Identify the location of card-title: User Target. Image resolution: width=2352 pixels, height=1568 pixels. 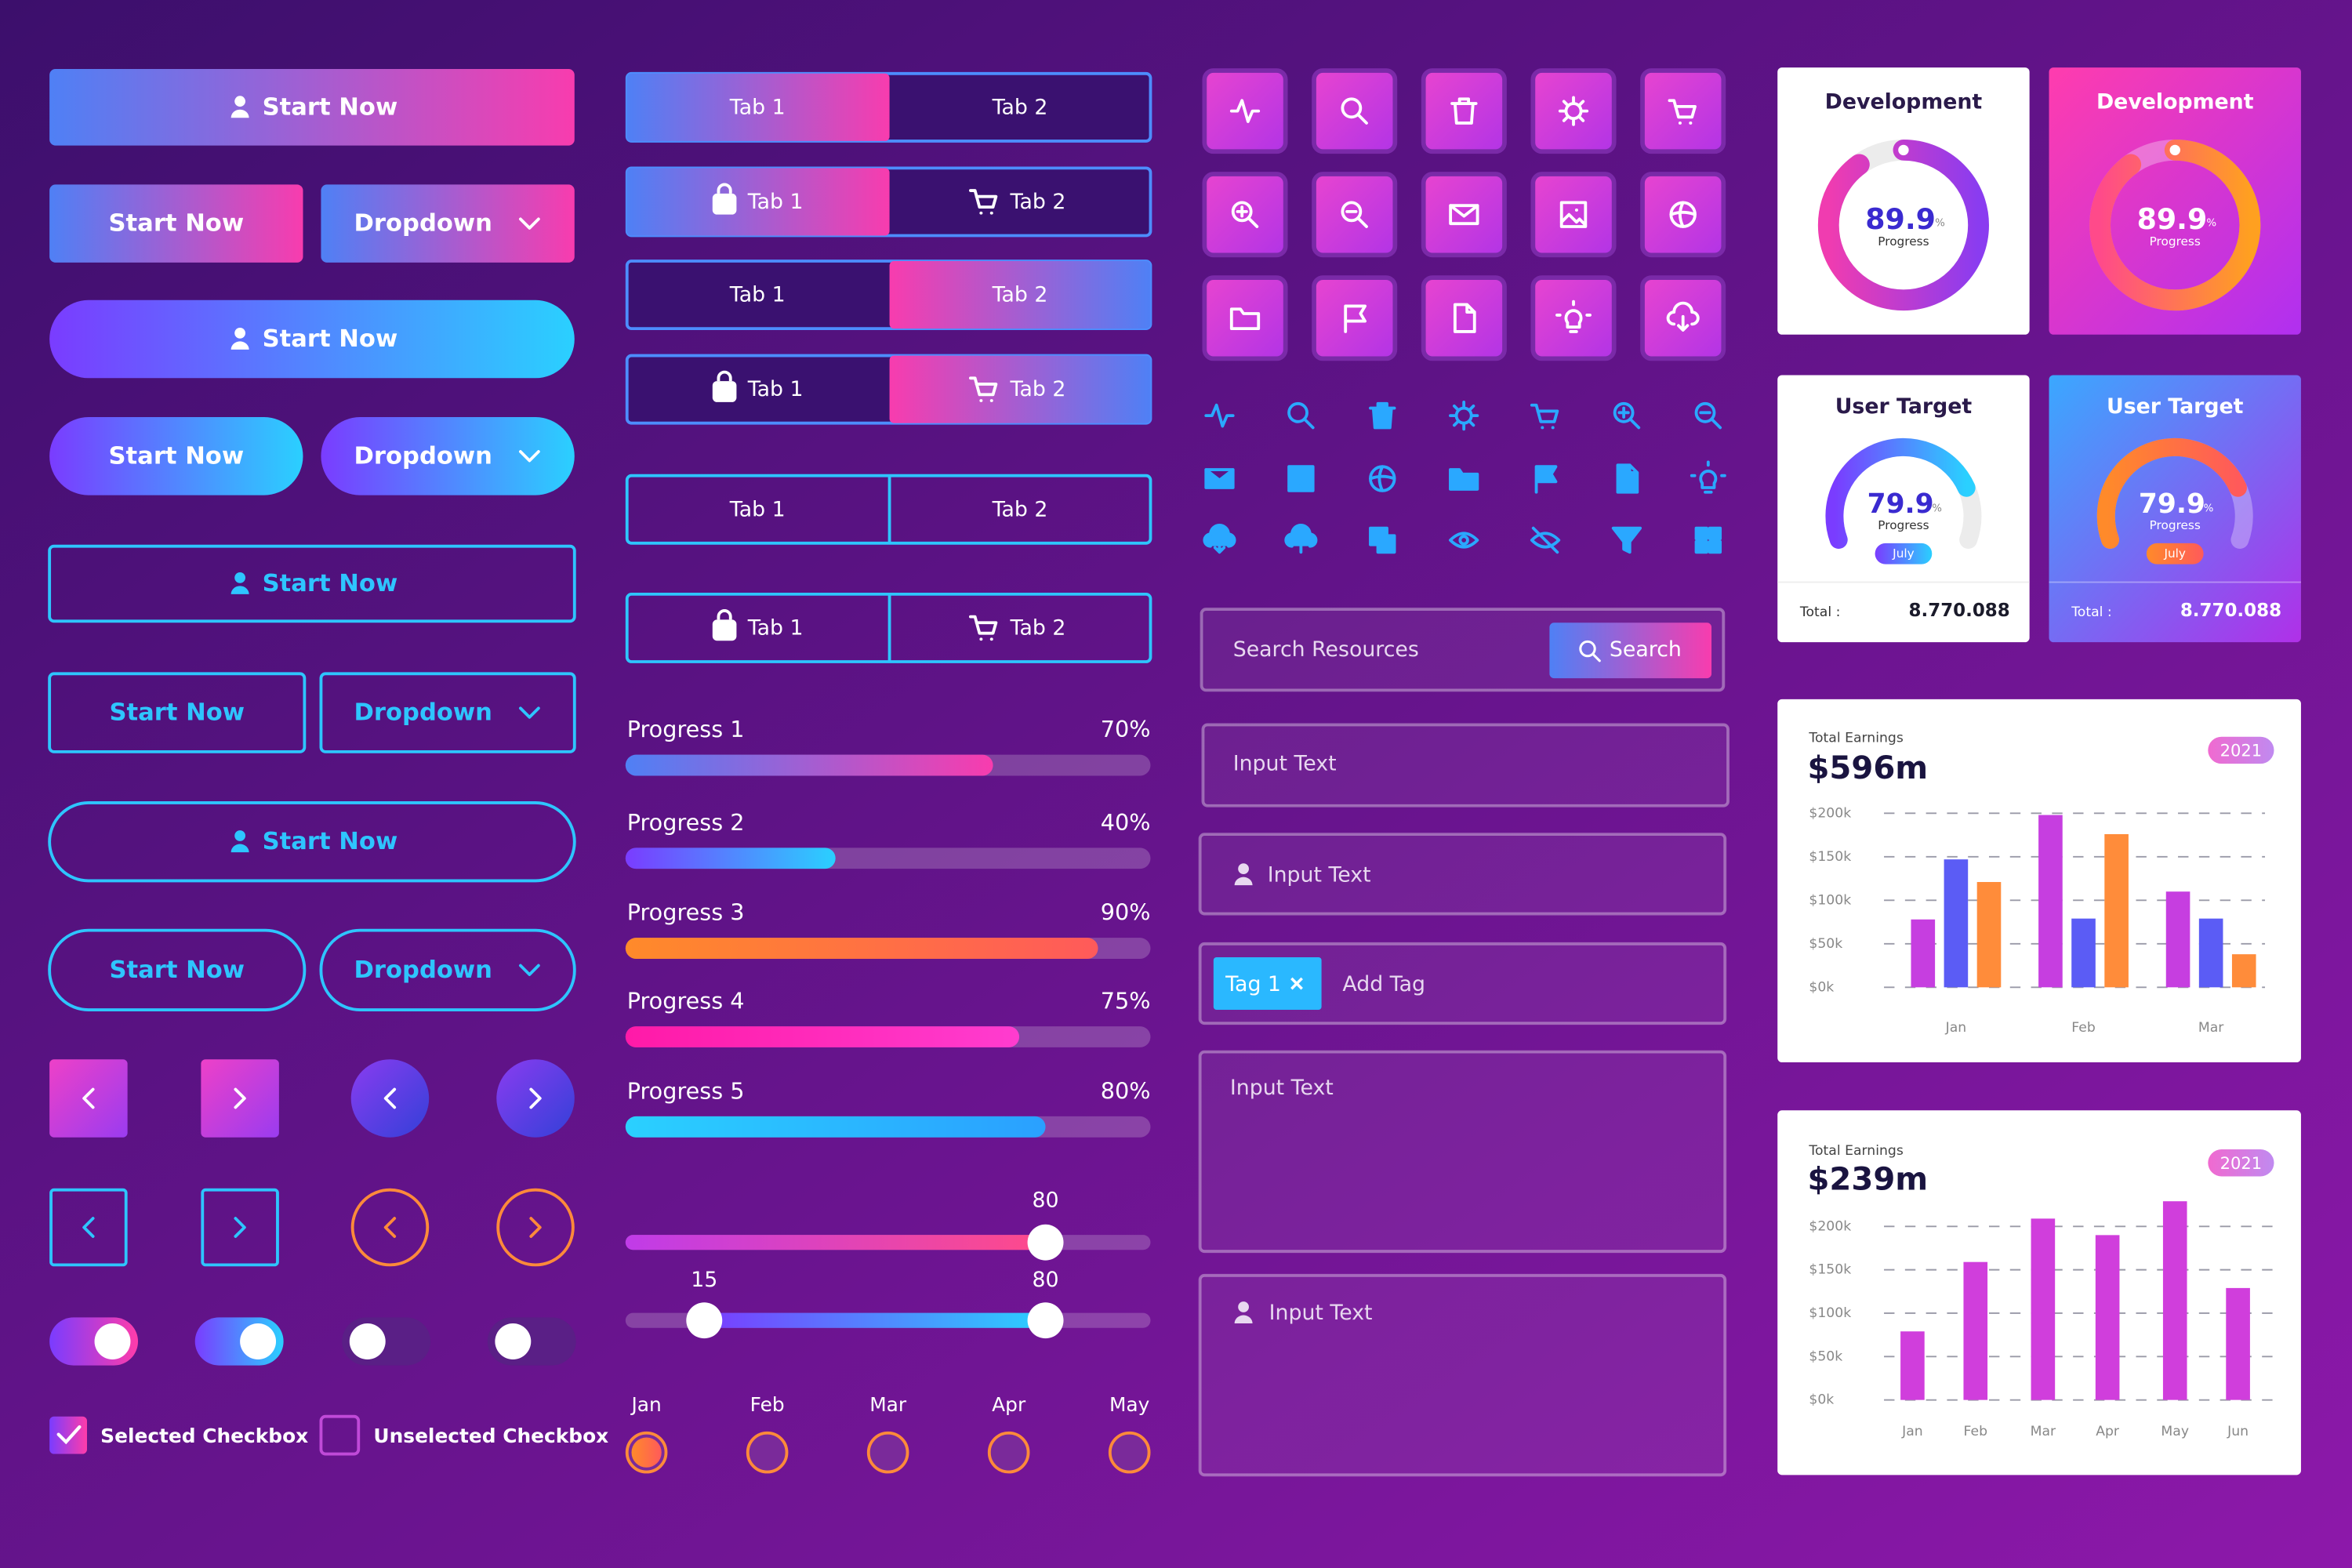
(2175, 406).